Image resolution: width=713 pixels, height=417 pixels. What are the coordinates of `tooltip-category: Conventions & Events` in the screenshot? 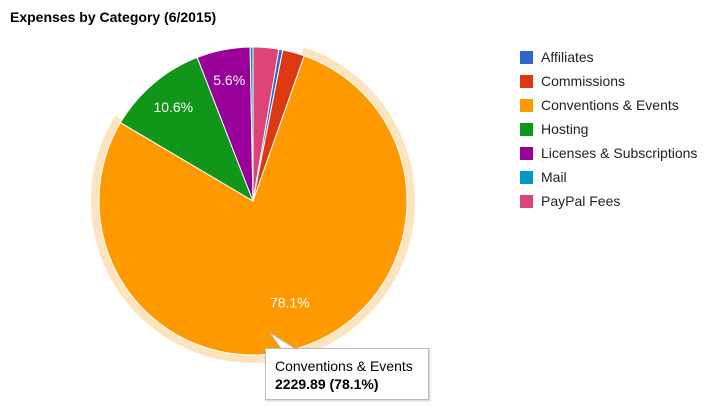 It's located at (344, 366).